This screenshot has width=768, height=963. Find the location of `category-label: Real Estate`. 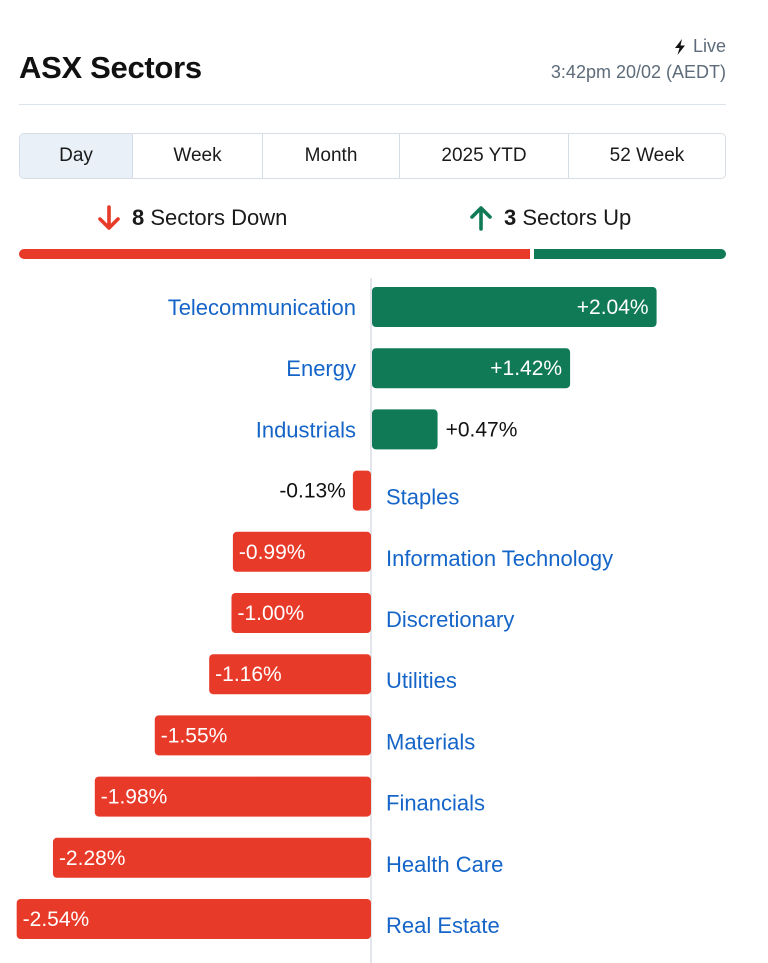

category-label: Real Estate is located at coordinates (443, 925).